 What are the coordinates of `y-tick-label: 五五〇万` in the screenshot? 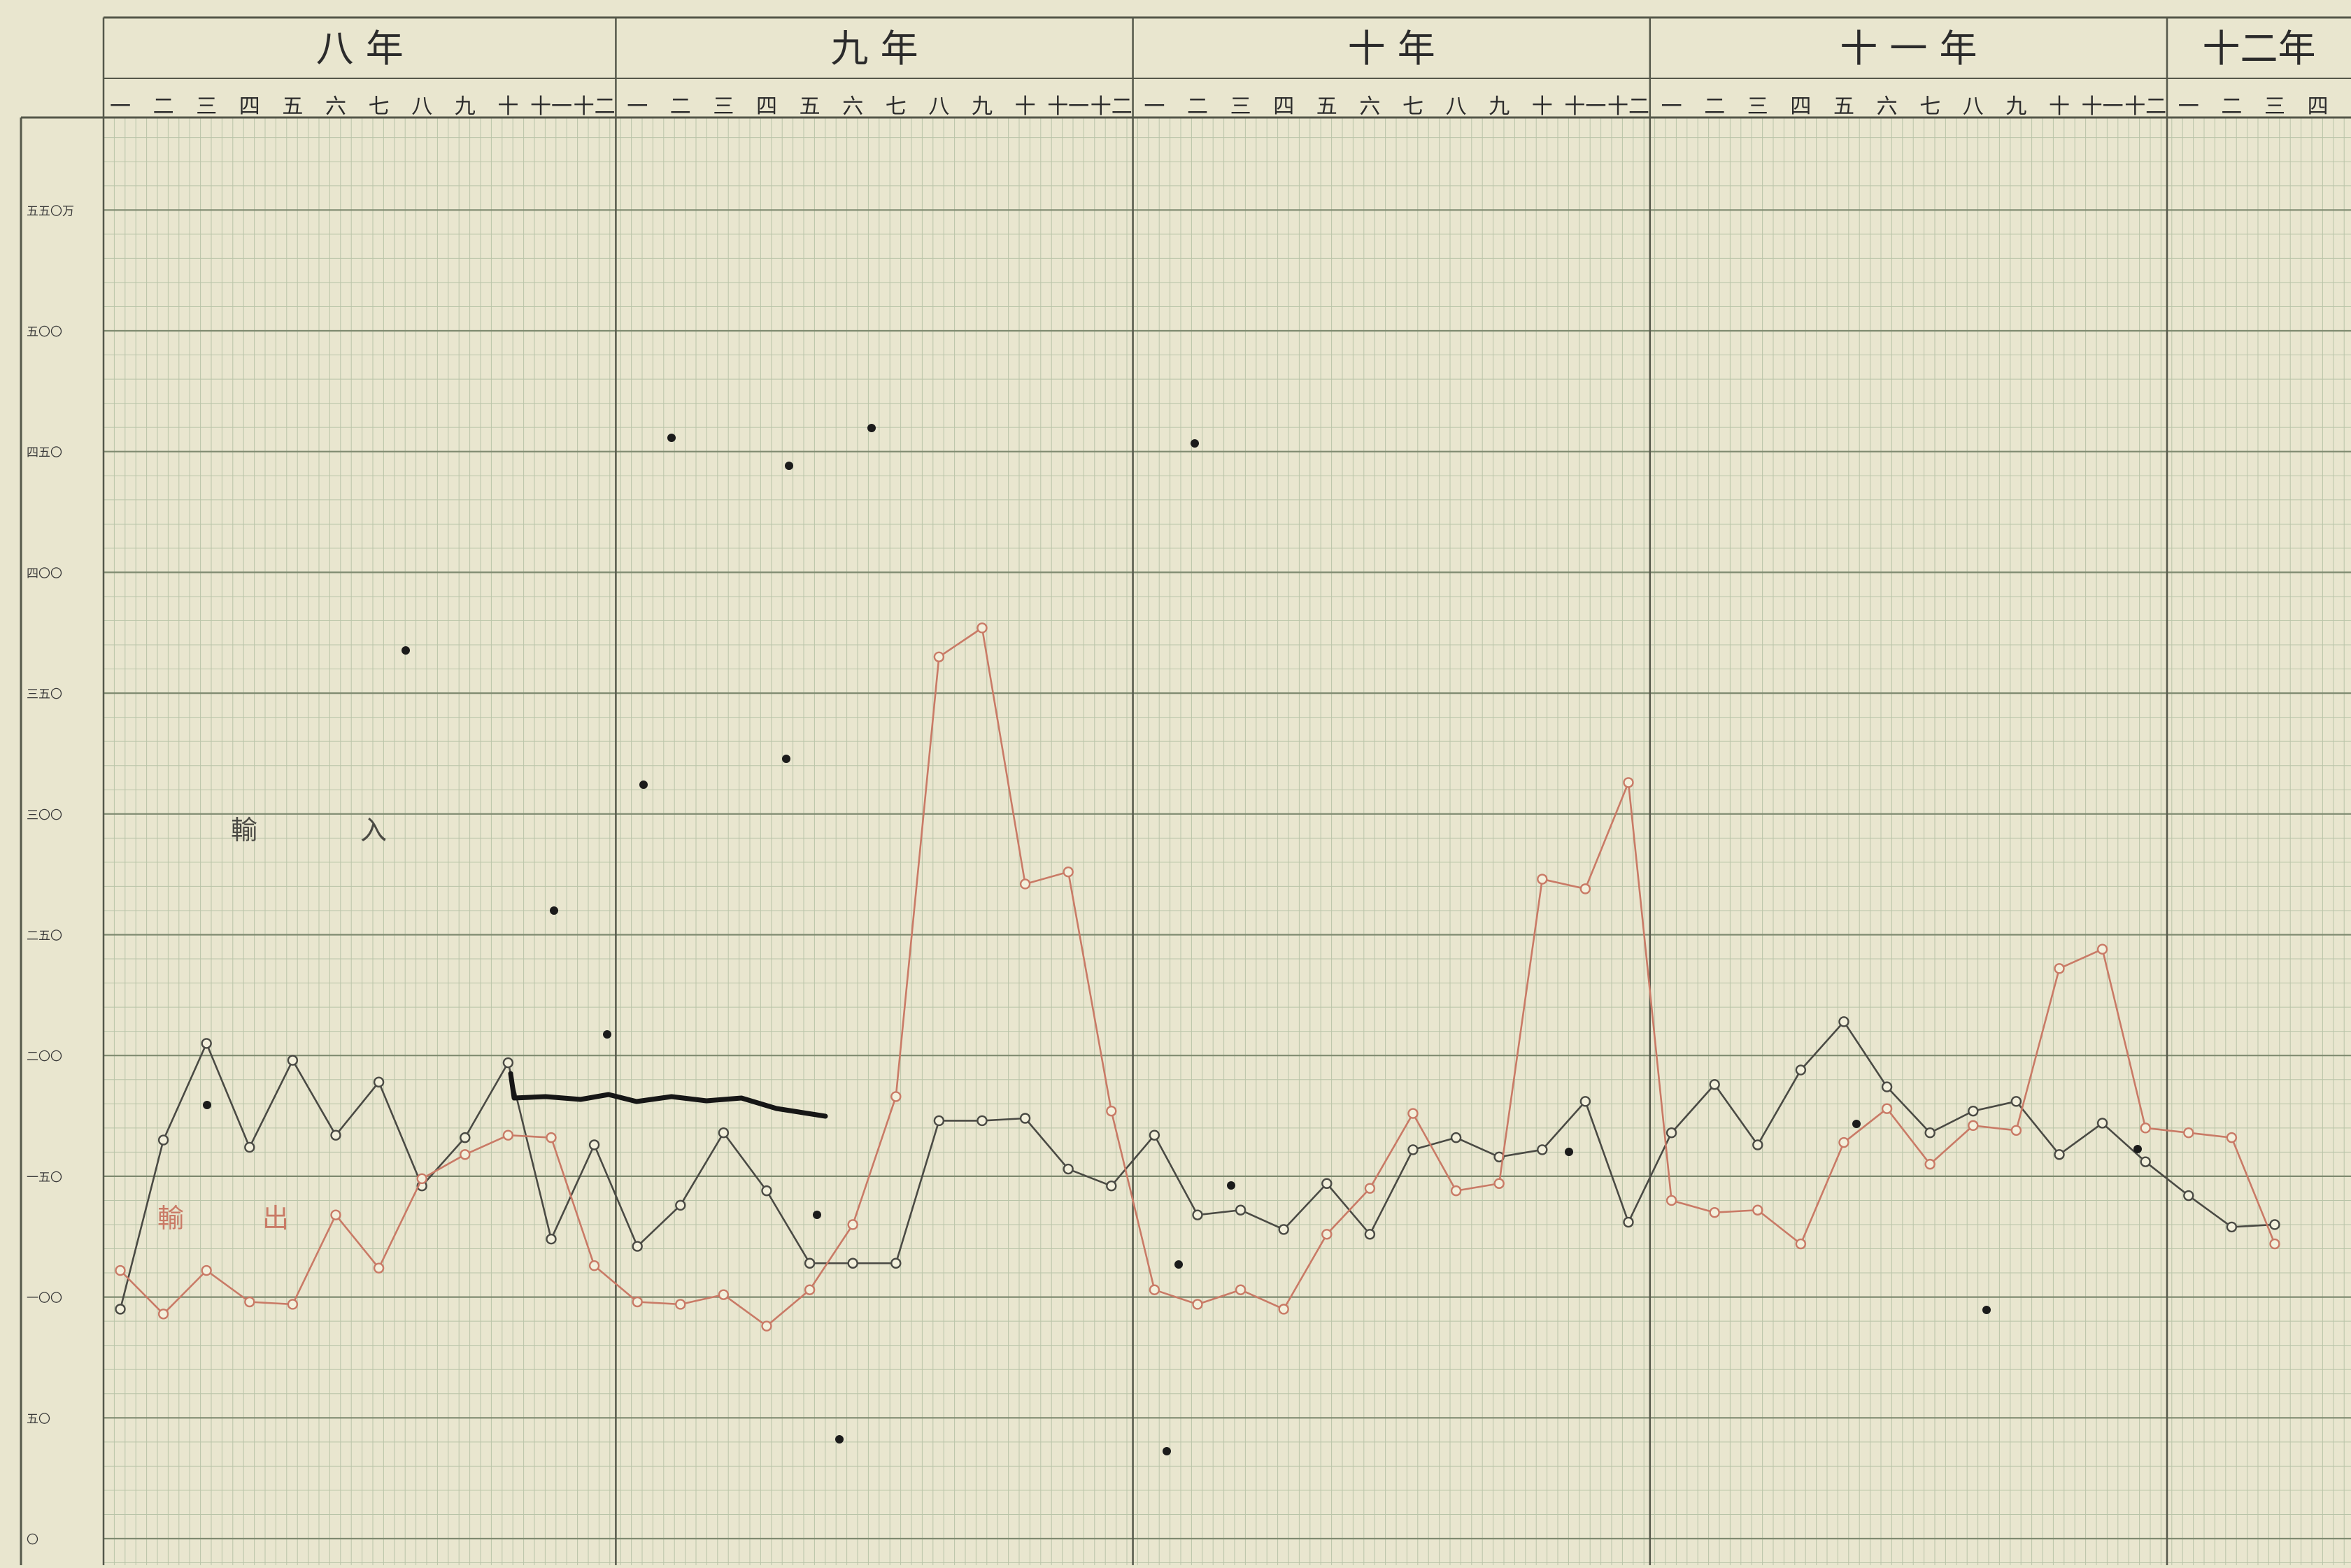 It's located at (51, 211).